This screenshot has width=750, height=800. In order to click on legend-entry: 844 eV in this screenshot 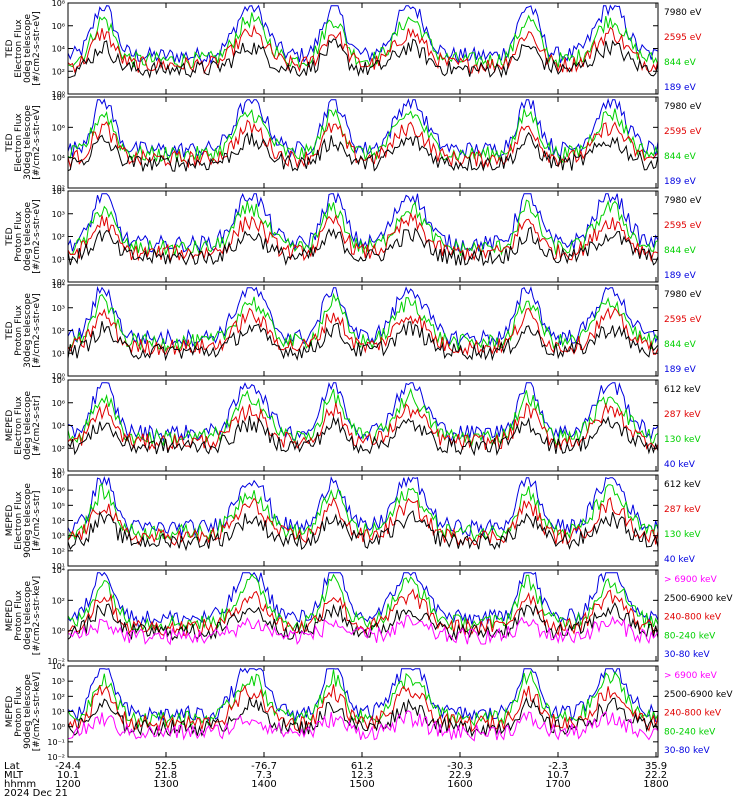, I will do `click(680, 345)`.